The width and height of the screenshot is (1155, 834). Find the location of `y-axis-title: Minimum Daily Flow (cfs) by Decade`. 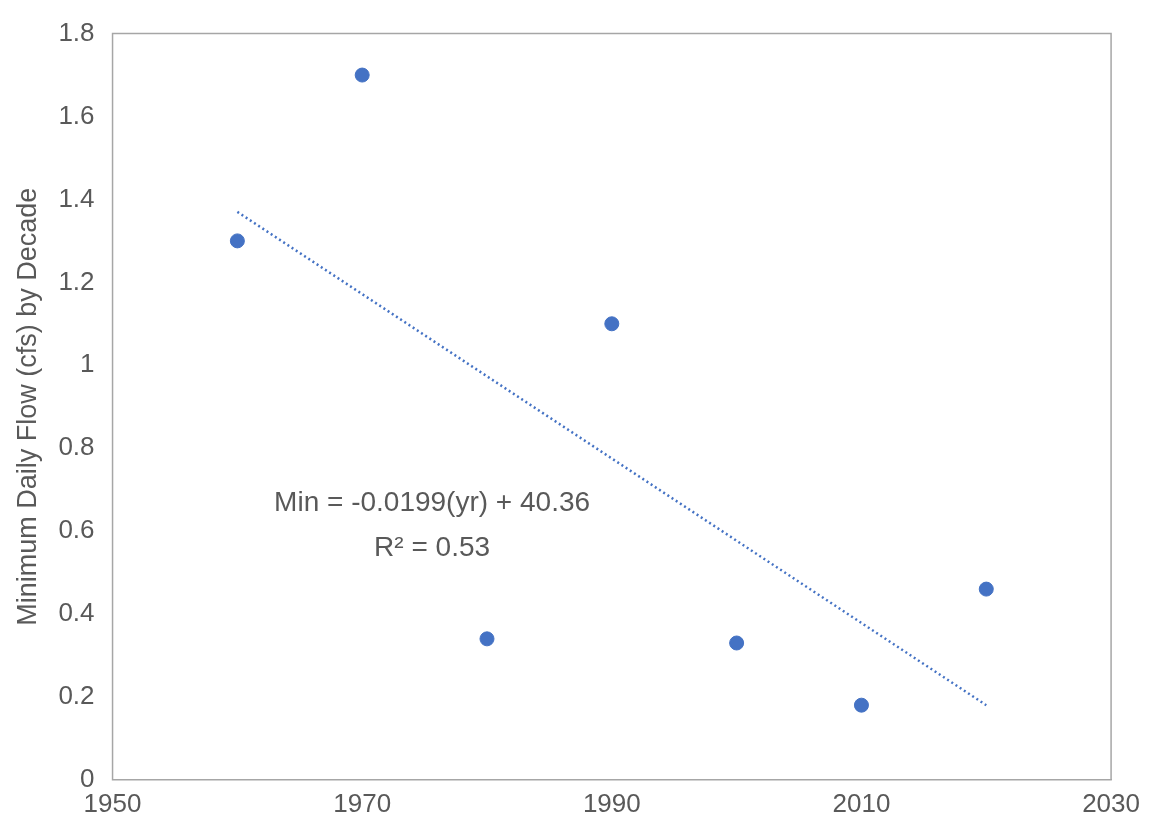

y-axis-title: Minimum Daily Flow (cfs) by Decade is located at coordinates (26, 406).